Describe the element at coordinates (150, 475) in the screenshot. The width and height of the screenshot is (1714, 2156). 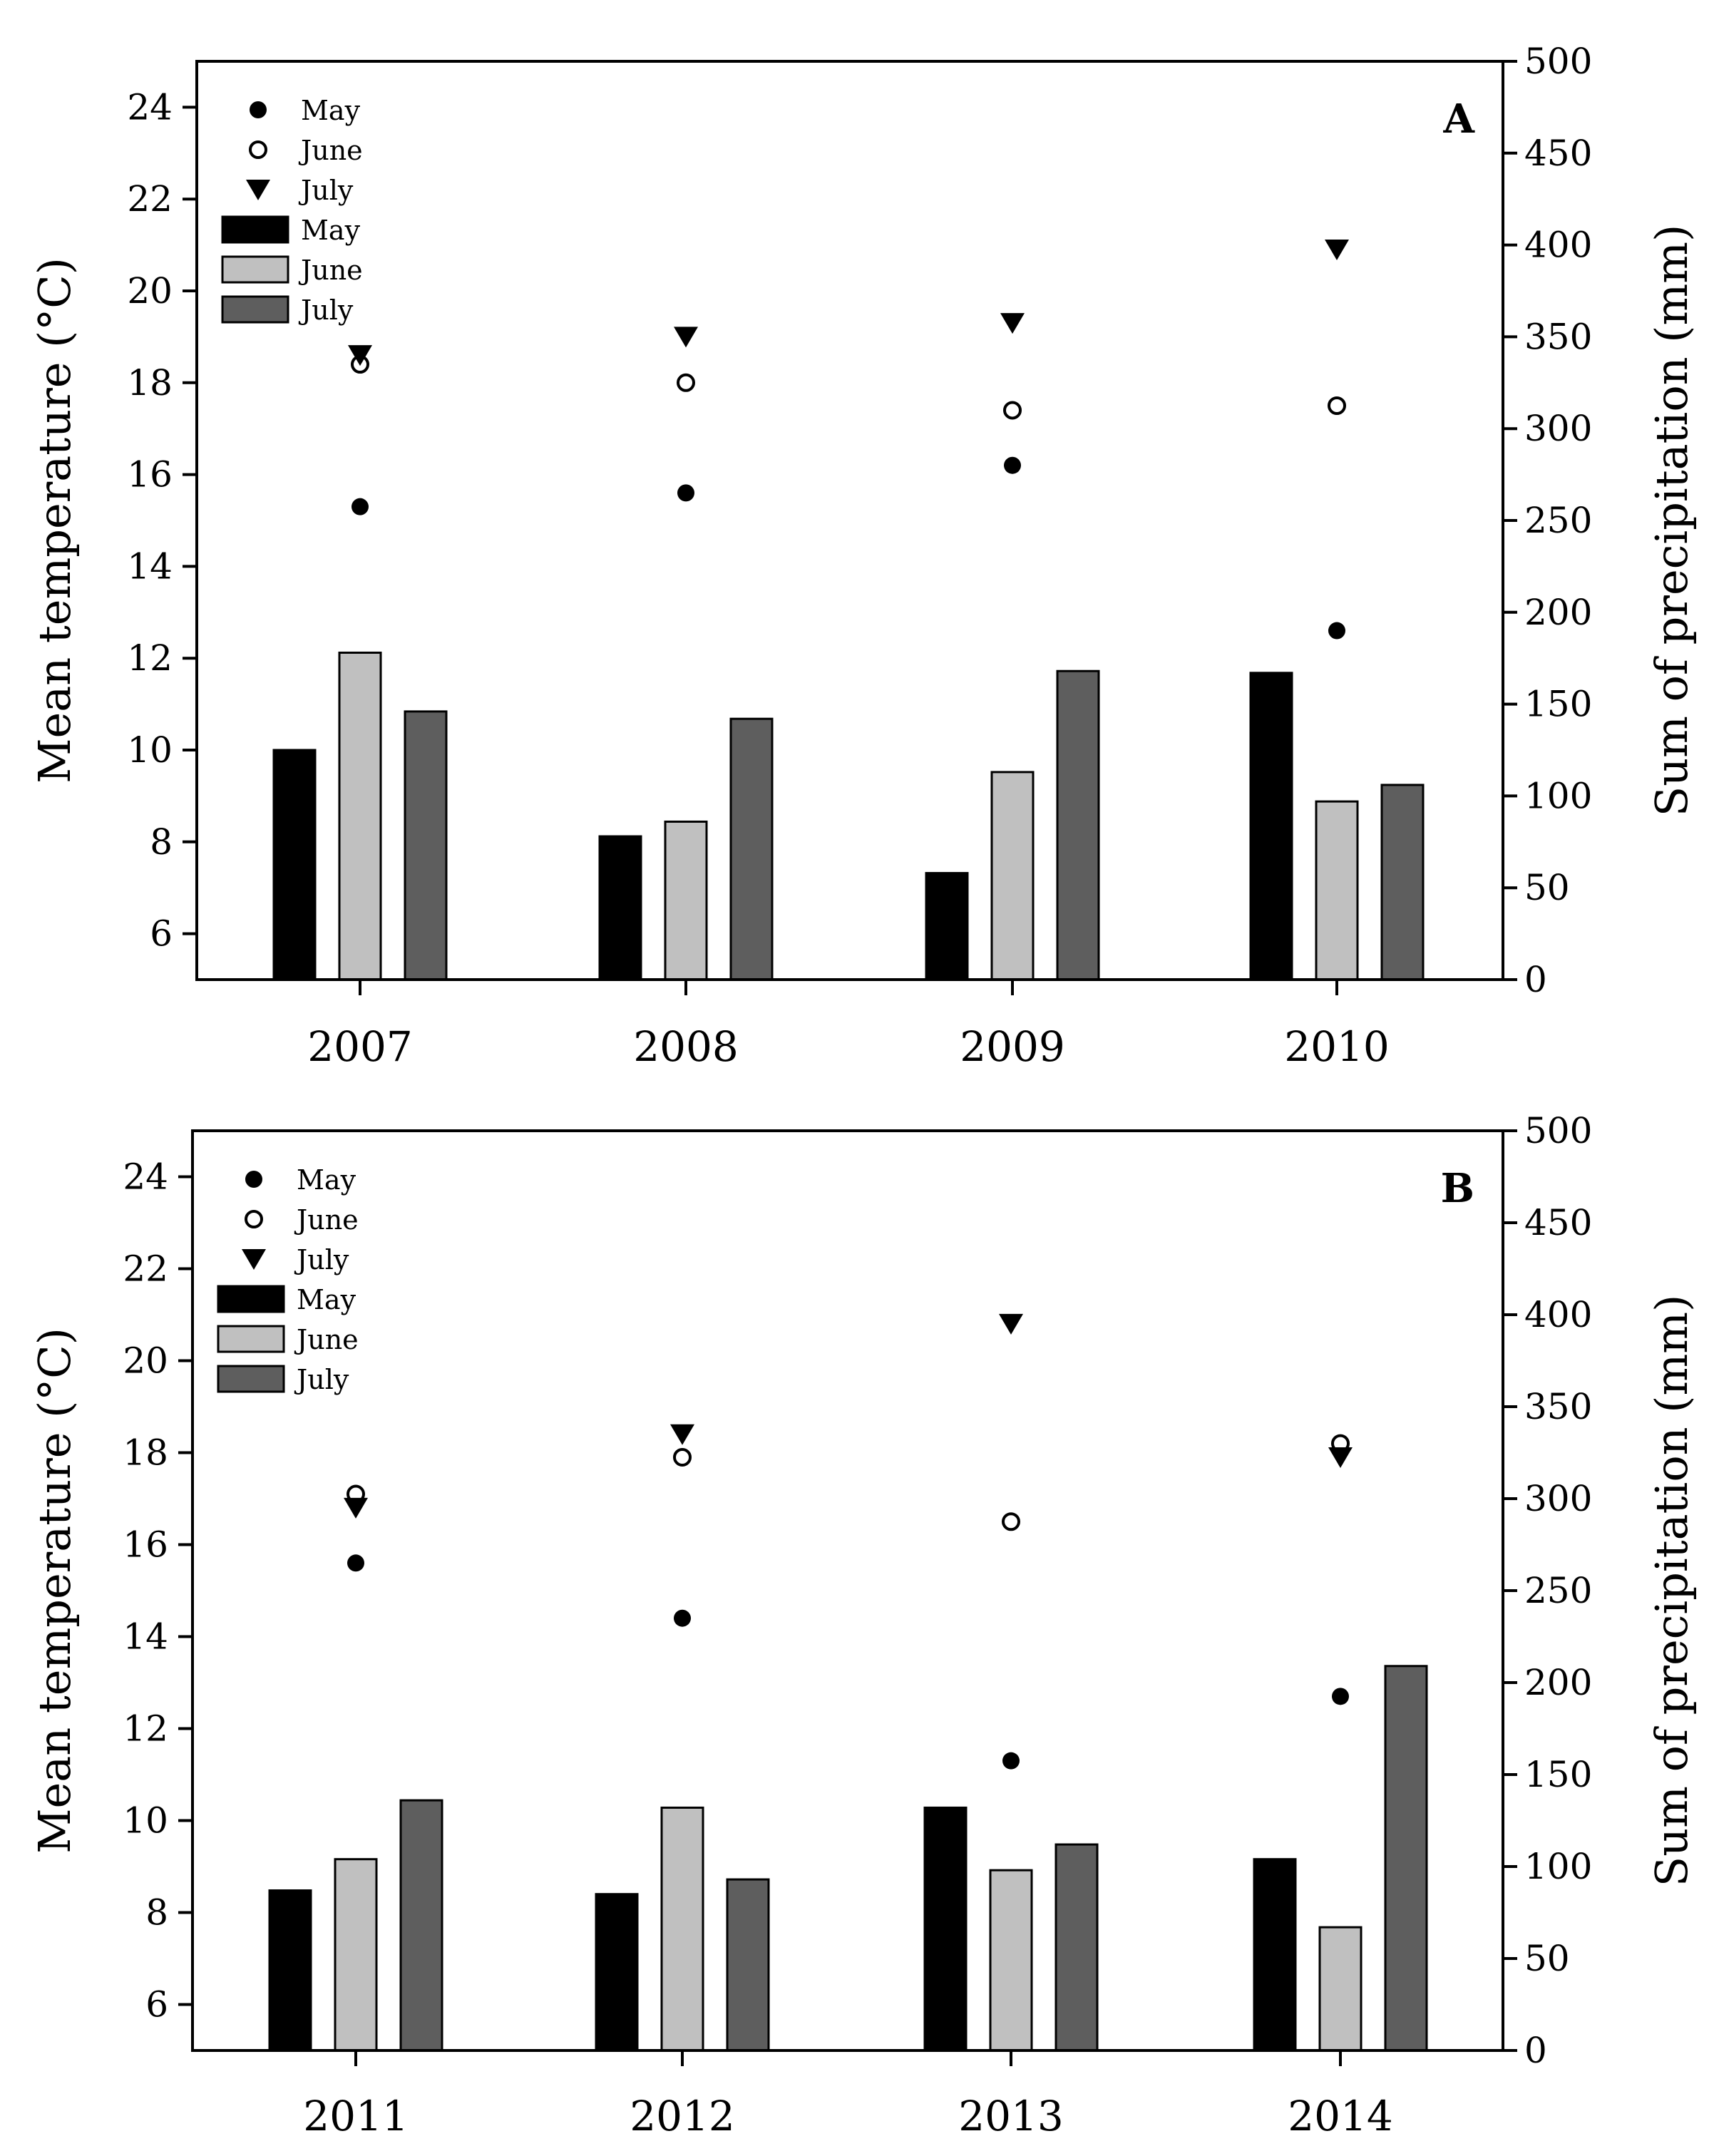
I see `left-tick-label: 16` at that location.